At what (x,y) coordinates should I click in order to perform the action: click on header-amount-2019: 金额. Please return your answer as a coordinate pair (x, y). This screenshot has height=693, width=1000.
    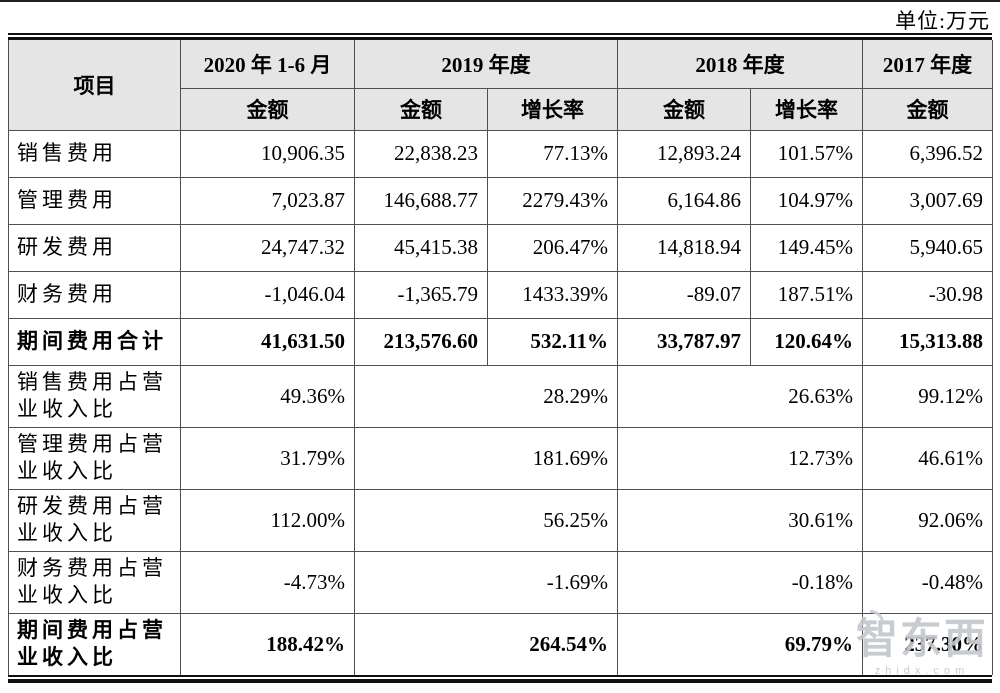
    Looking at the image, I should click on (421, 109).